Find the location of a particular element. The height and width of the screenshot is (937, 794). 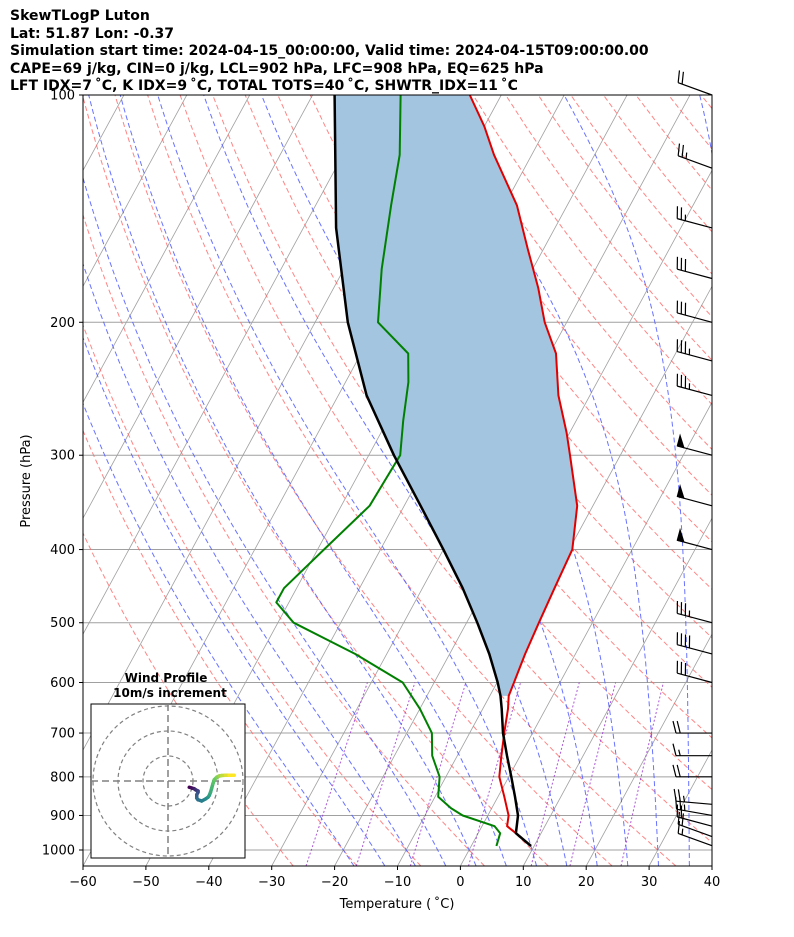

x-axis-ticks: −60 −50 −40 −30 −20 −10 0 10 20 30 40 is located at coordinates (394, 878).